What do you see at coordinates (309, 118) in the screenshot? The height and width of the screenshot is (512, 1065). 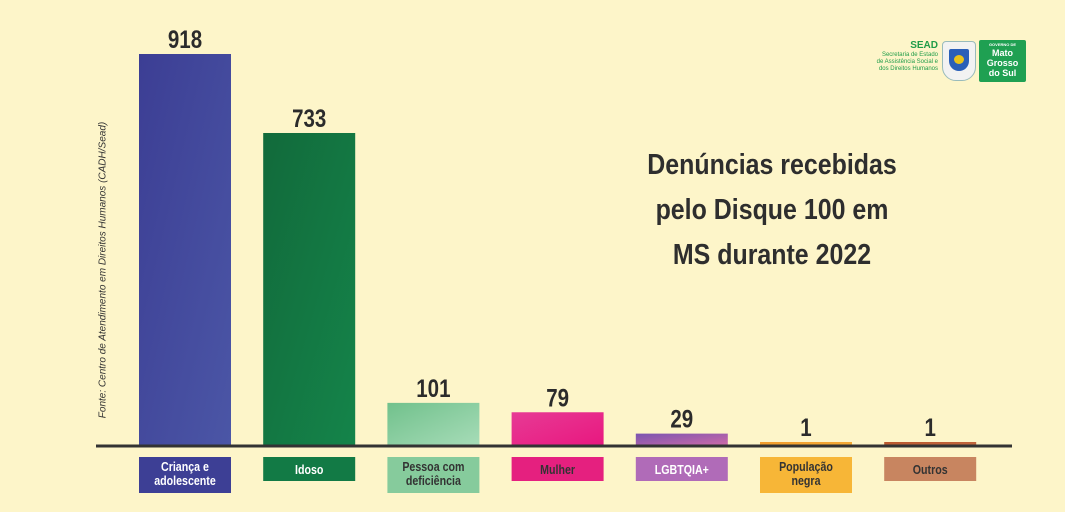 I see `data-label-1: 733` at bounding box center [309, 118].